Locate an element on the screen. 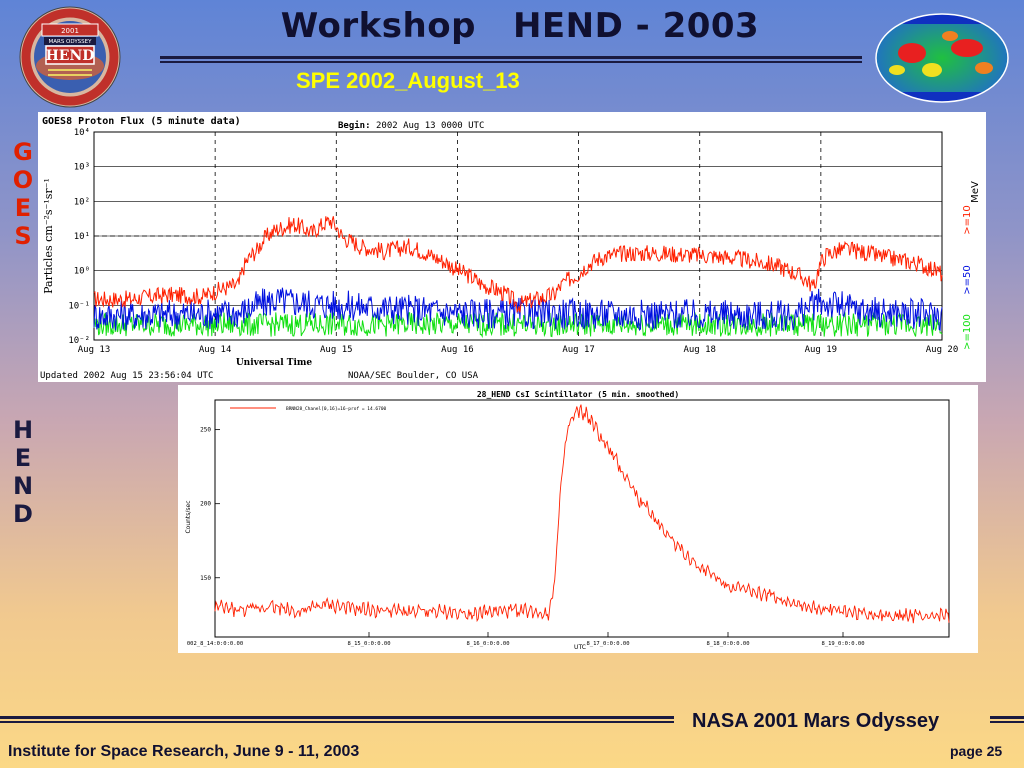 This screenshot has height=768, width=1024. hend-y-tick-label: 250 is located at coordinates (205, 430).